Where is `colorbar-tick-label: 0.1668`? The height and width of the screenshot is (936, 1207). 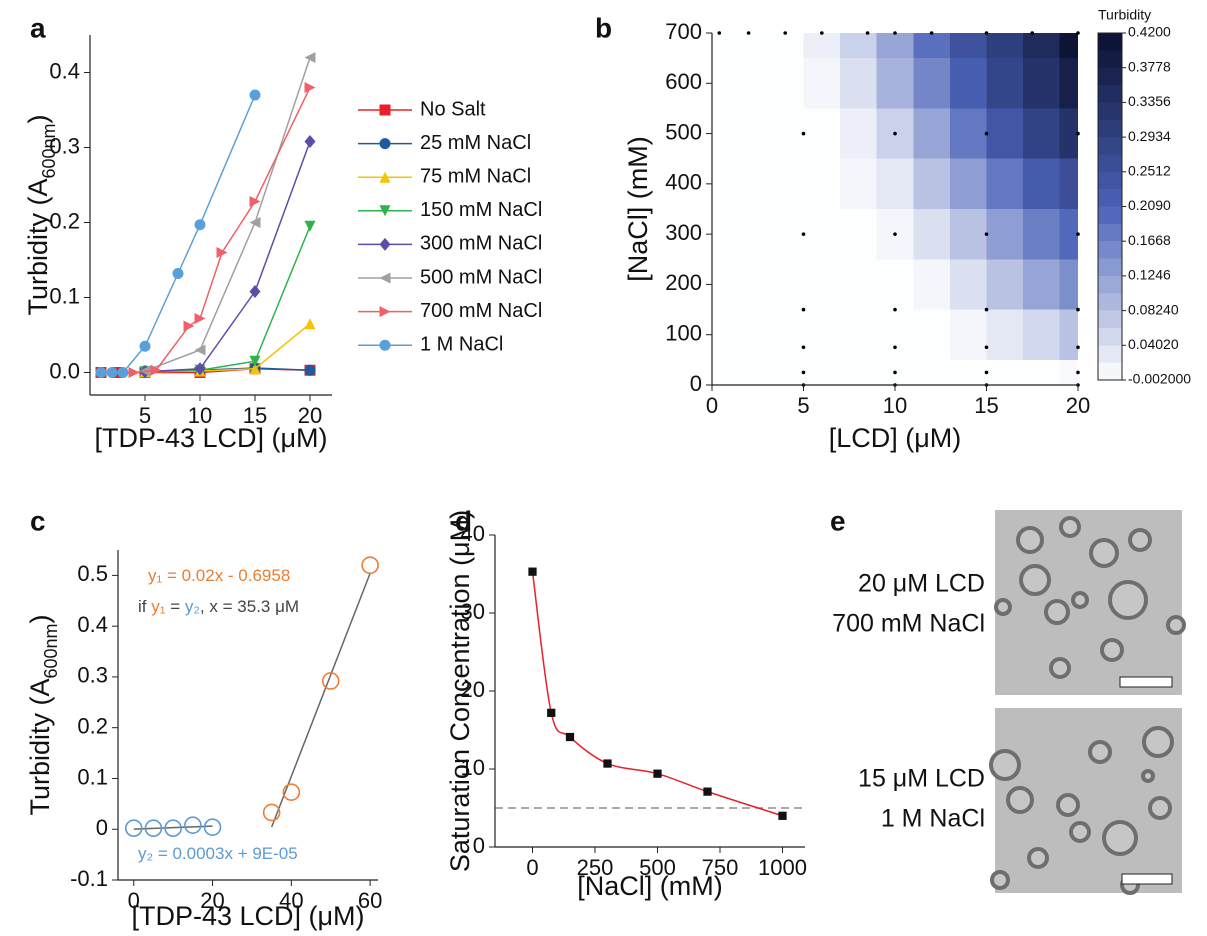 colorbar-tick-label: 0.1668 is located at coordinates (1149, 240).